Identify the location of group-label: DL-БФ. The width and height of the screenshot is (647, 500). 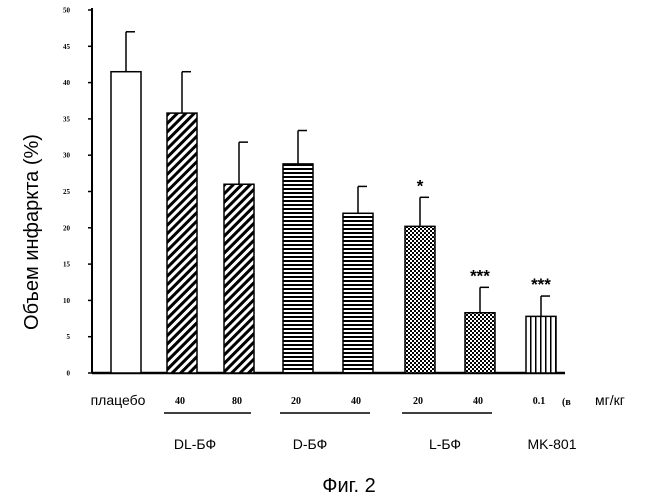
(195, 444).